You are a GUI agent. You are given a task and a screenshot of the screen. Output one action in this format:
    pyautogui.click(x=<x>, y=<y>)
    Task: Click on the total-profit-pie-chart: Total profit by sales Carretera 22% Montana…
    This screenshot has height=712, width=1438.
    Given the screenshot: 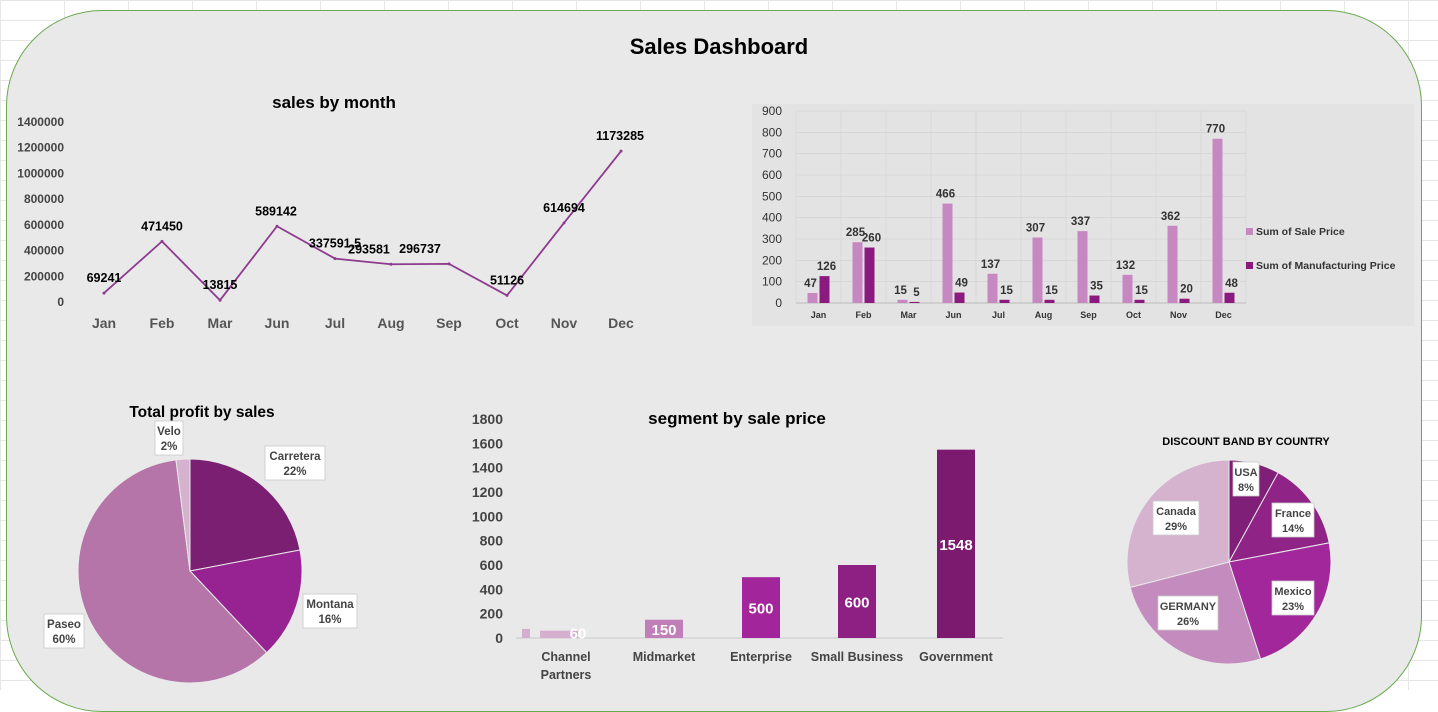 What is the action you would take?
    pyautogui.click(x=200, y=544)
    